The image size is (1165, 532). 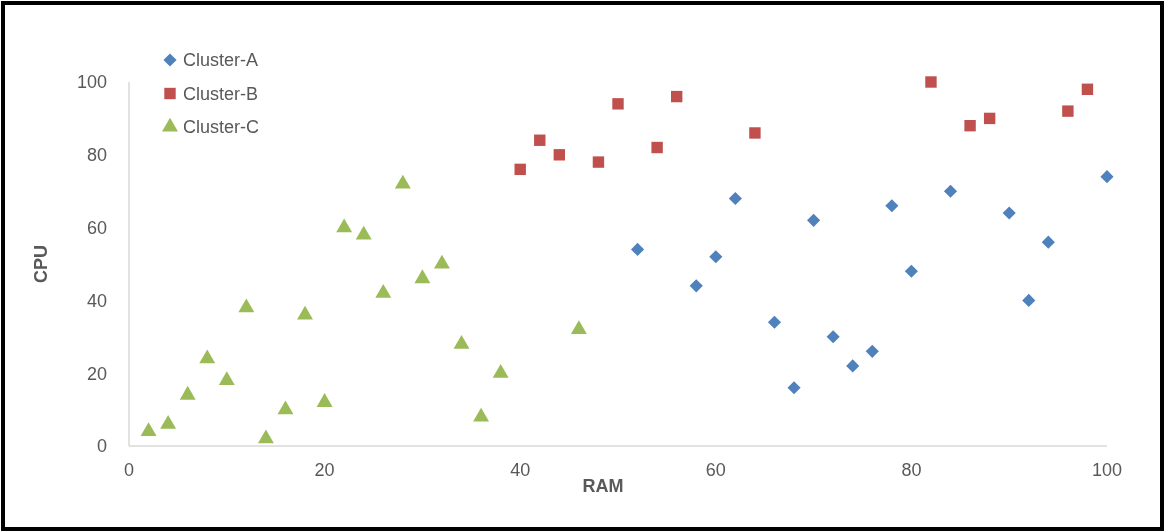 What do you see at coordinates (221, 60) in the screenshot?
I see `legend-label: Cluster-A` at bounding box center [221, 60].